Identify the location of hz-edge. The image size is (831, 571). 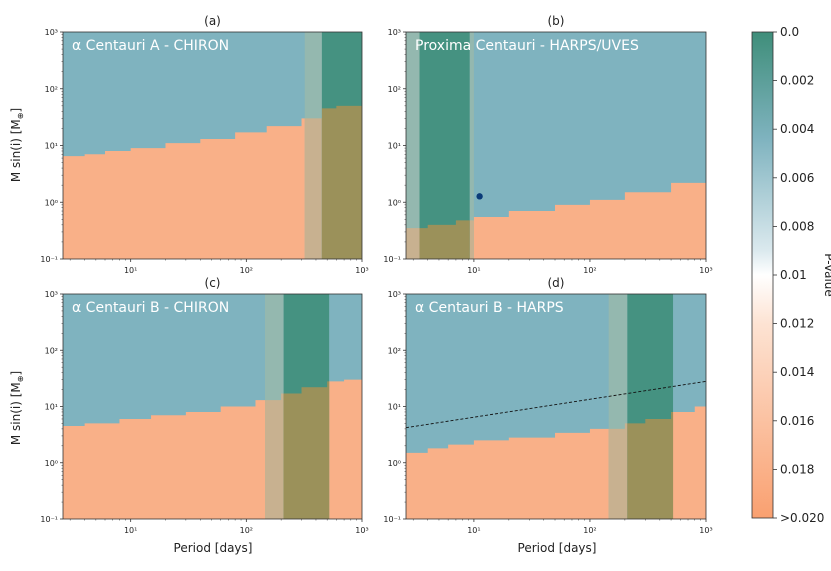
(413, 145).